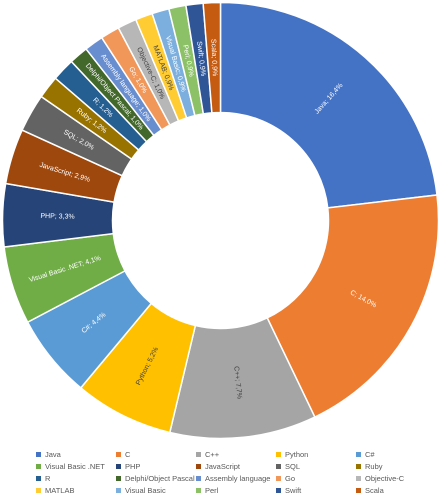 This screenshot has height=500, width=441. What do you see at coordinates (290, 478) in the screenshot?
I see `legend-label: Go` at bounding box center [290, 478].